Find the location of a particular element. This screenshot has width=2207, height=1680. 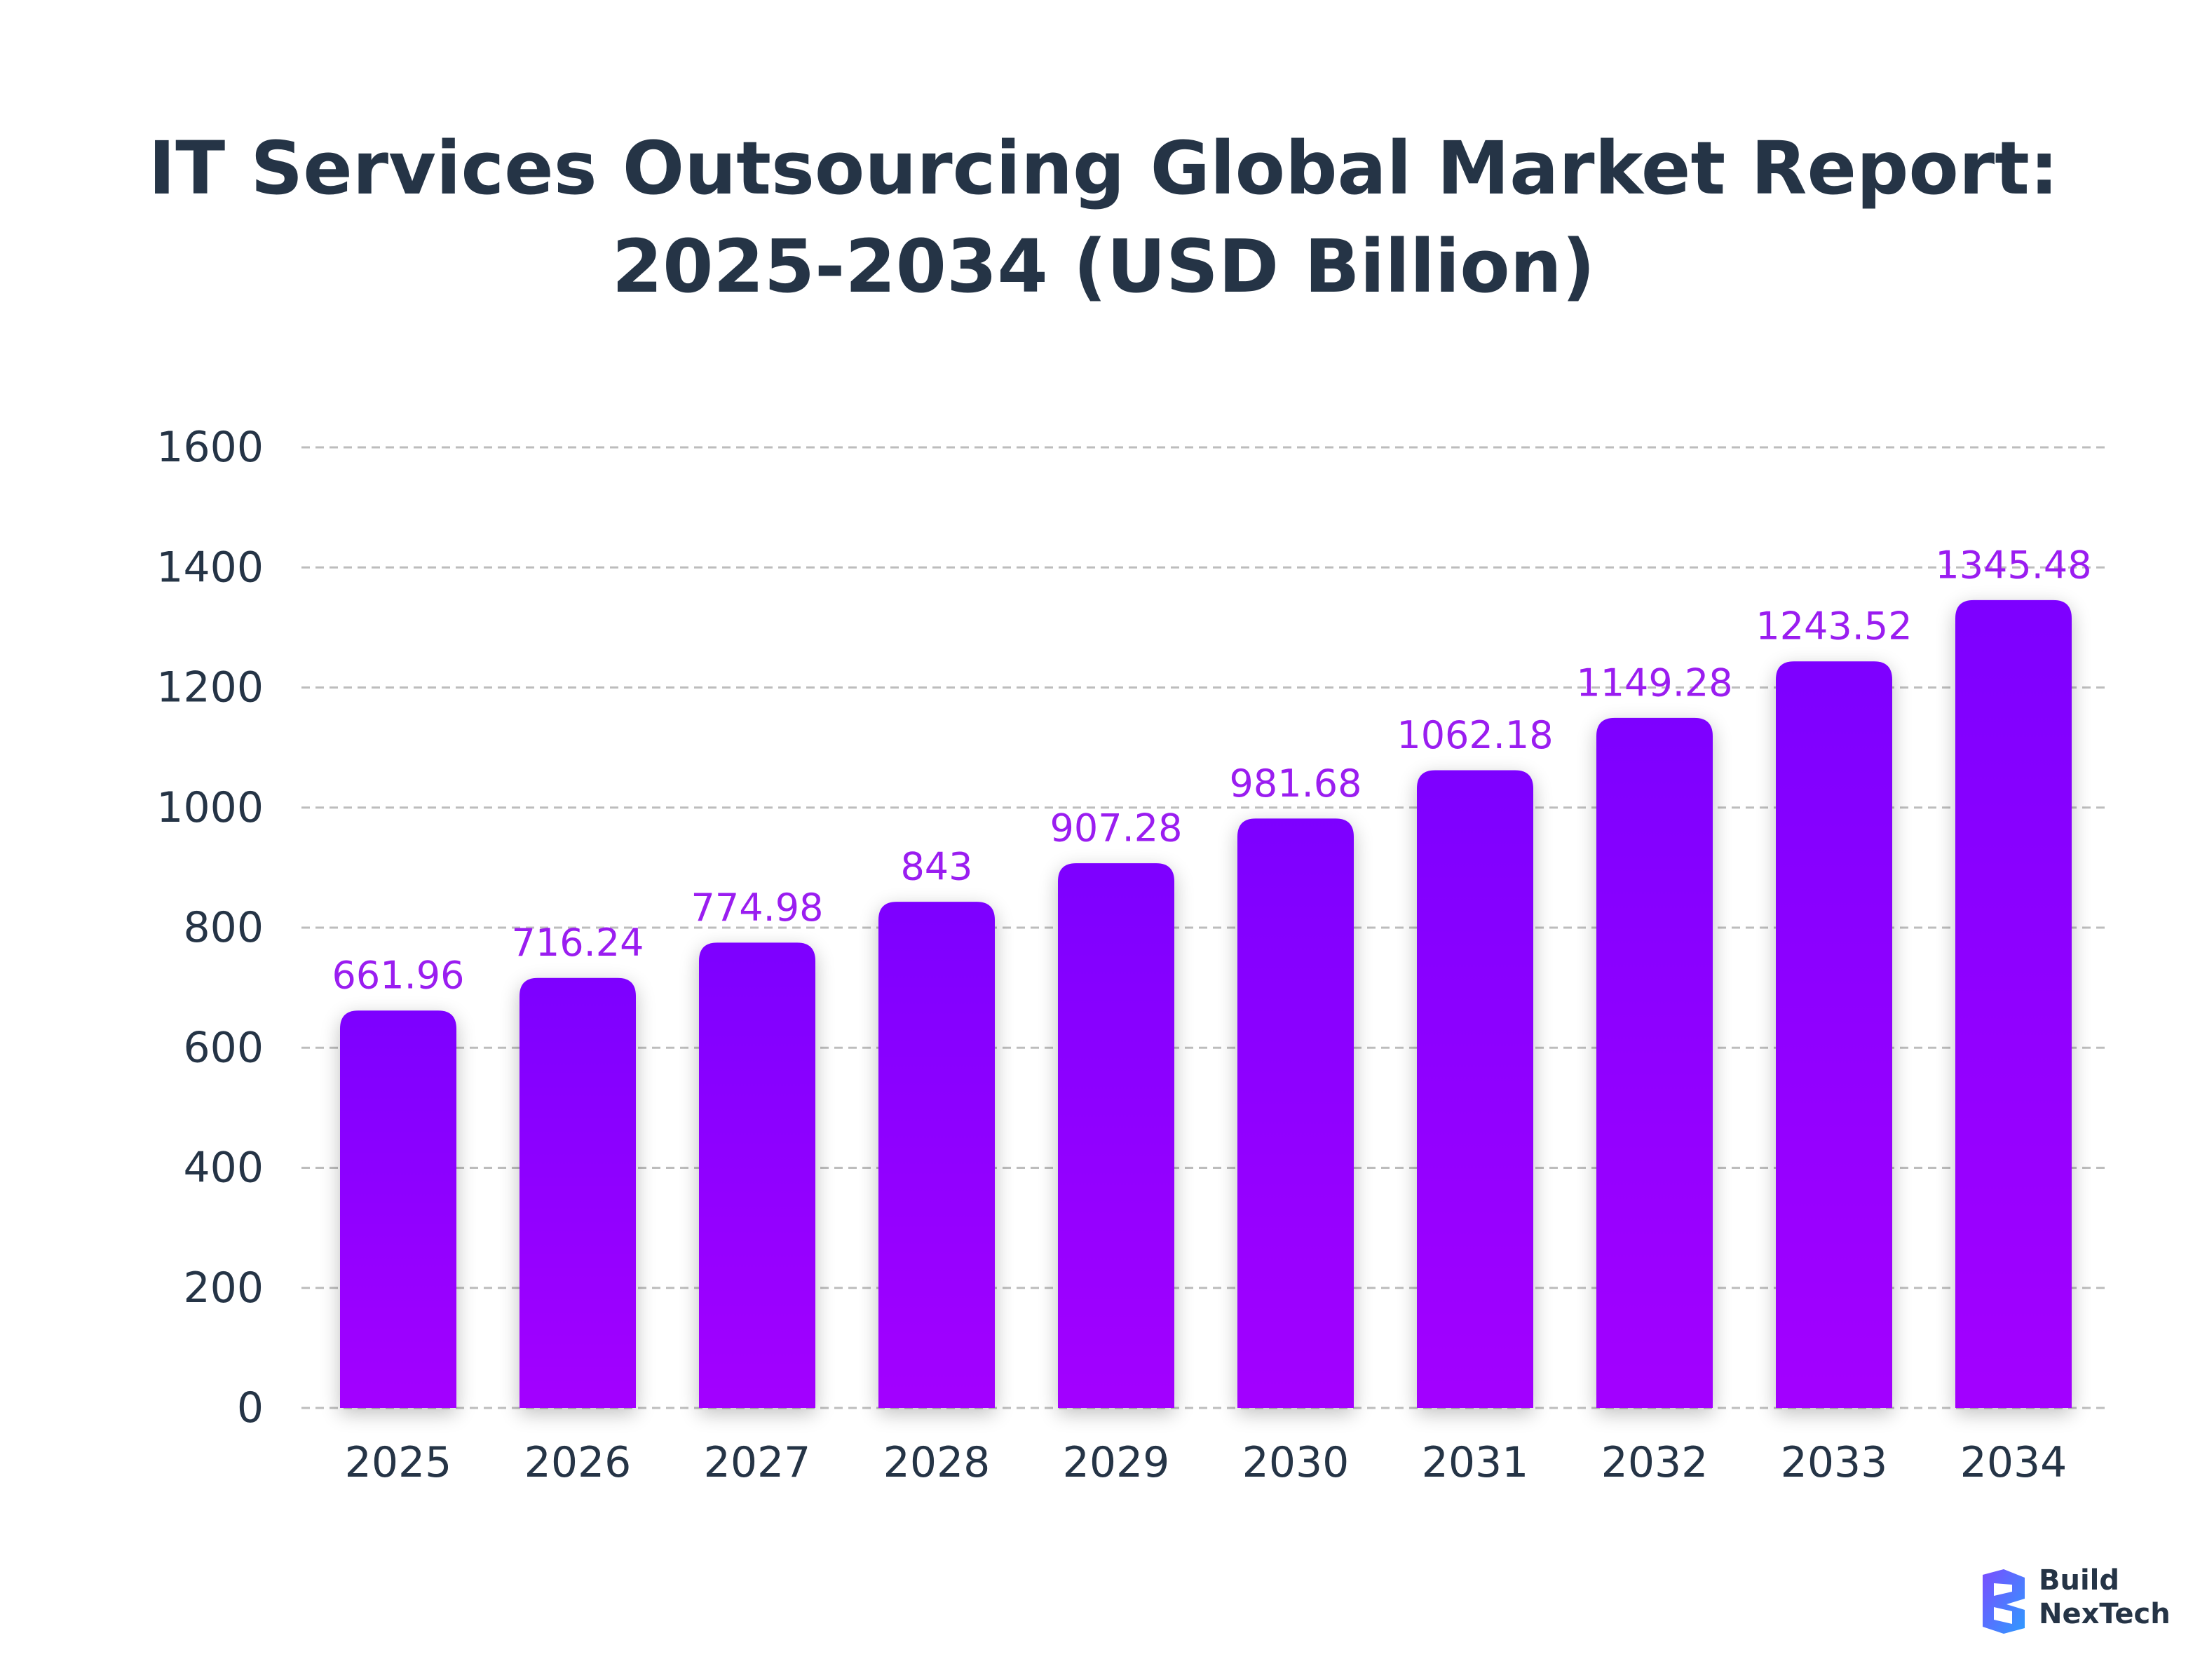

x-tick-label: 2030 is located at coordinates (1296, 1462).